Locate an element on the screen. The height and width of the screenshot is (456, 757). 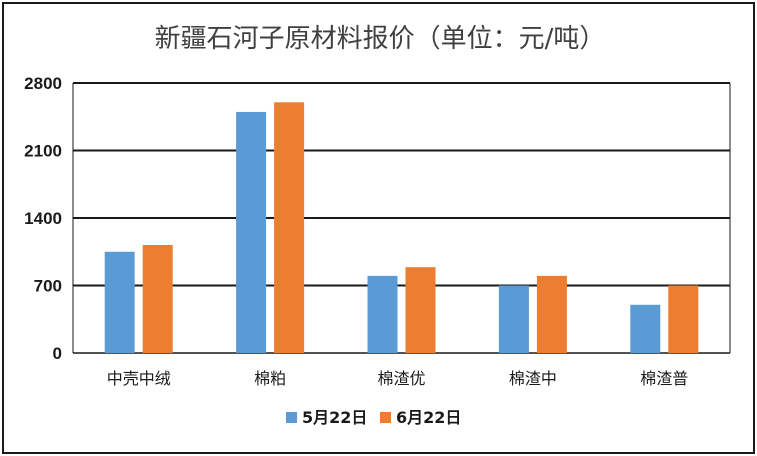
legend-label: 6月22日 is located at coordinates (428, 417).